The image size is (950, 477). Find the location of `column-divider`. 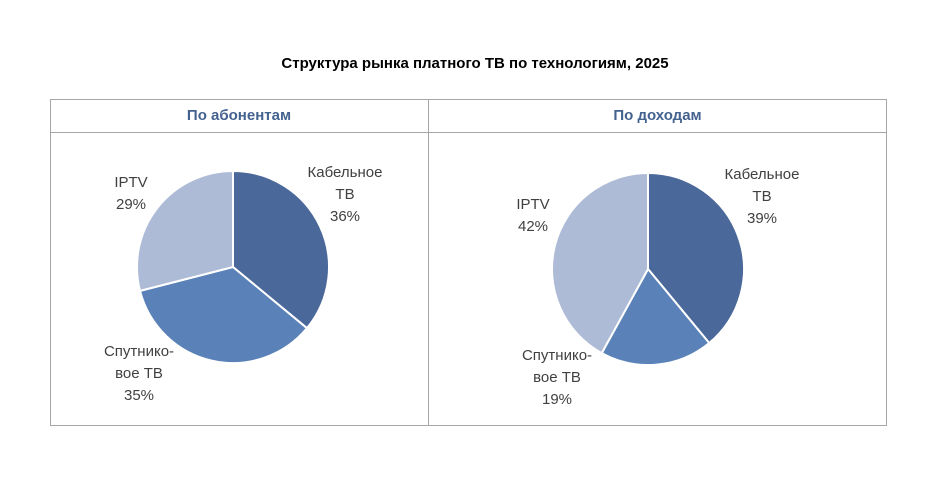

column-divider is located at coordinates (428, 262).